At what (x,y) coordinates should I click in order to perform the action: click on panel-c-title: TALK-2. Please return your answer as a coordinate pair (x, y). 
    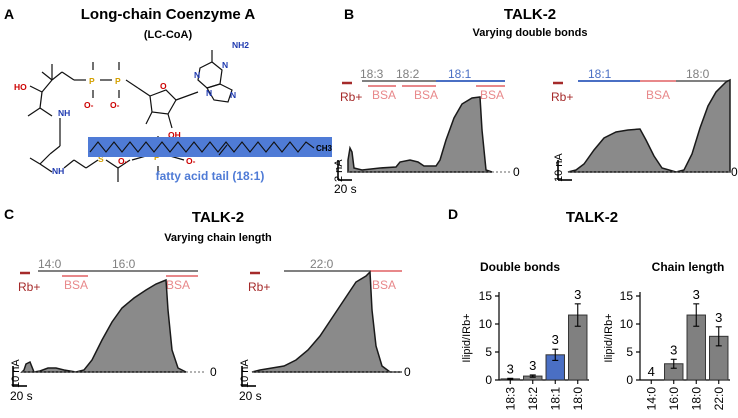
    Looking at the image, I should click on (218, 217).